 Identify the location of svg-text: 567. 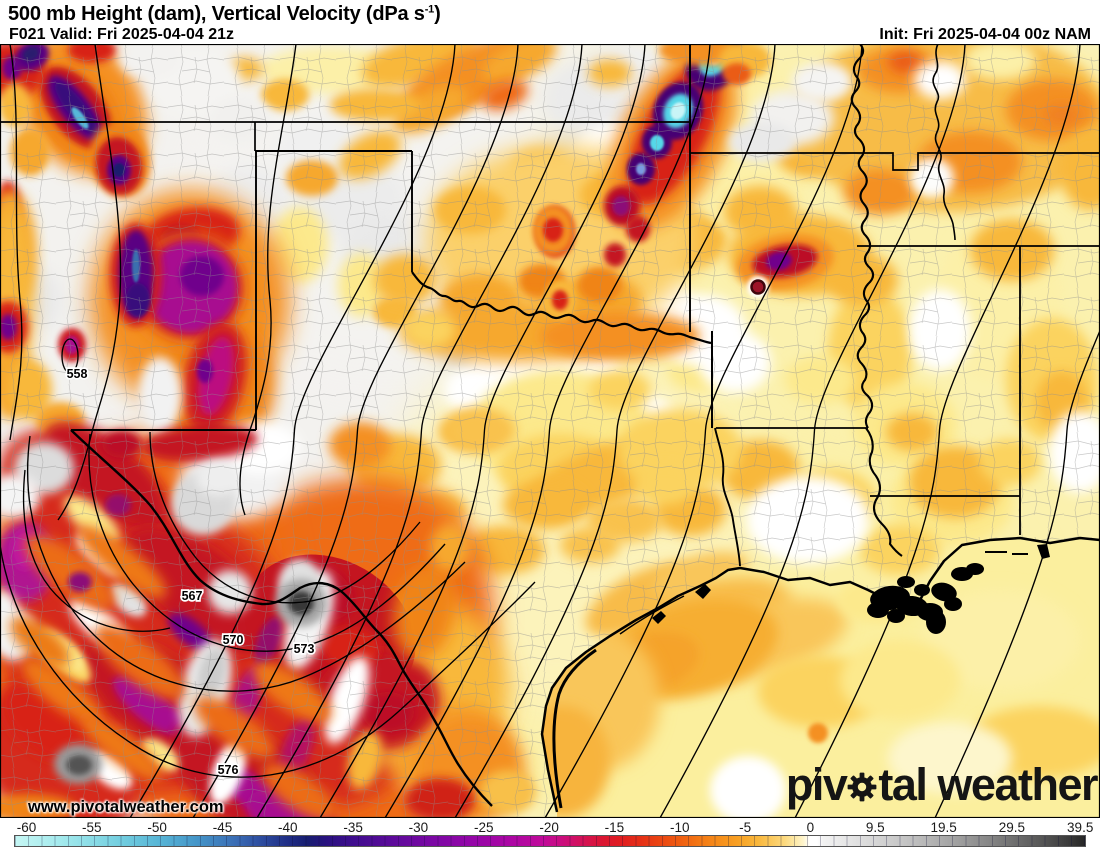
(192, 596).